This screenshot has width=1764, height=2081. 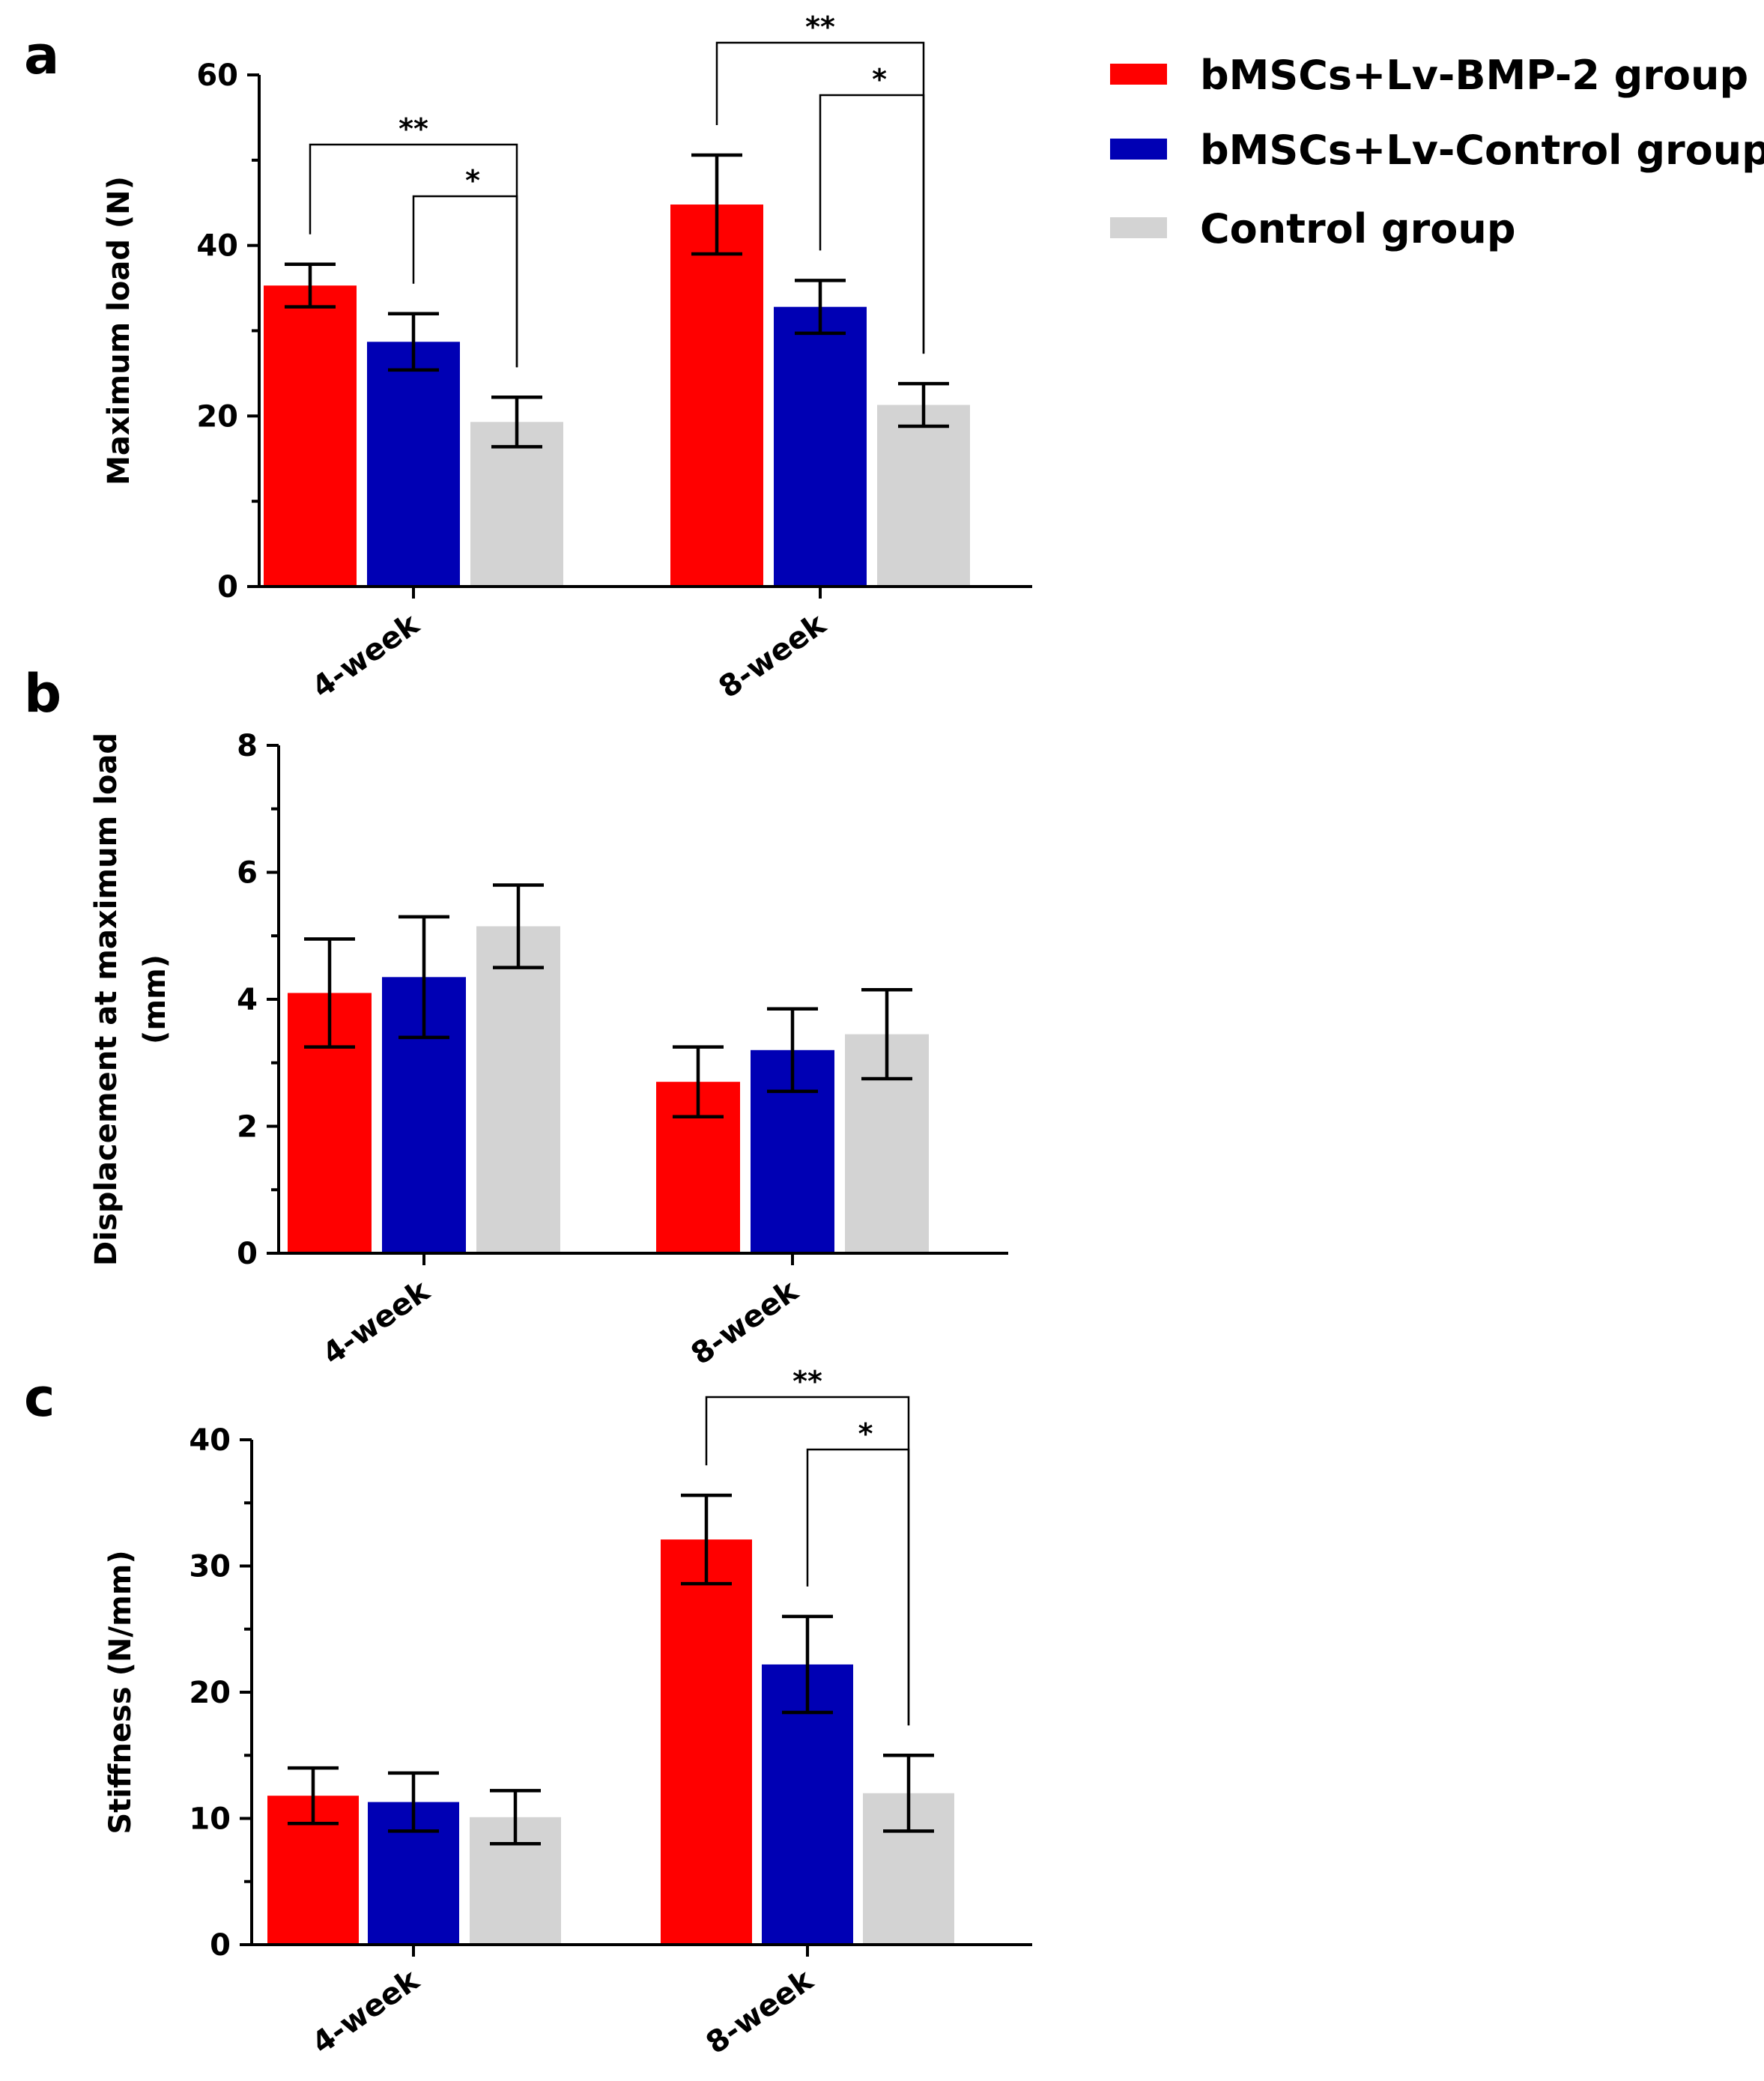 What do you see at coordinates (217, 246) in the screenshot?
I see `y-tick-label-2: 40` at bounding box center [217, 246].